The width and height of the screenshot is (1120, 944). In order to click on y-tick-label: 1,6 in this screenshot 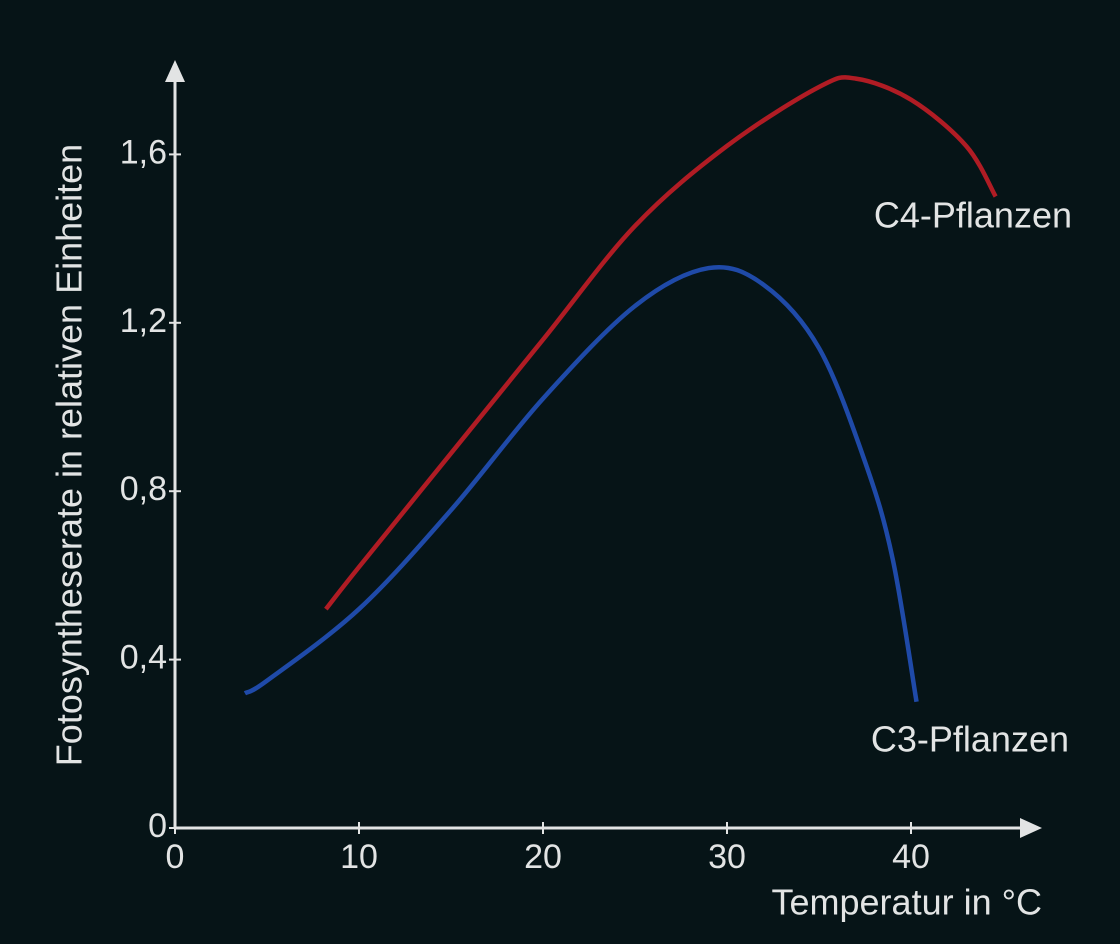, I will do `click(143, 152)`.